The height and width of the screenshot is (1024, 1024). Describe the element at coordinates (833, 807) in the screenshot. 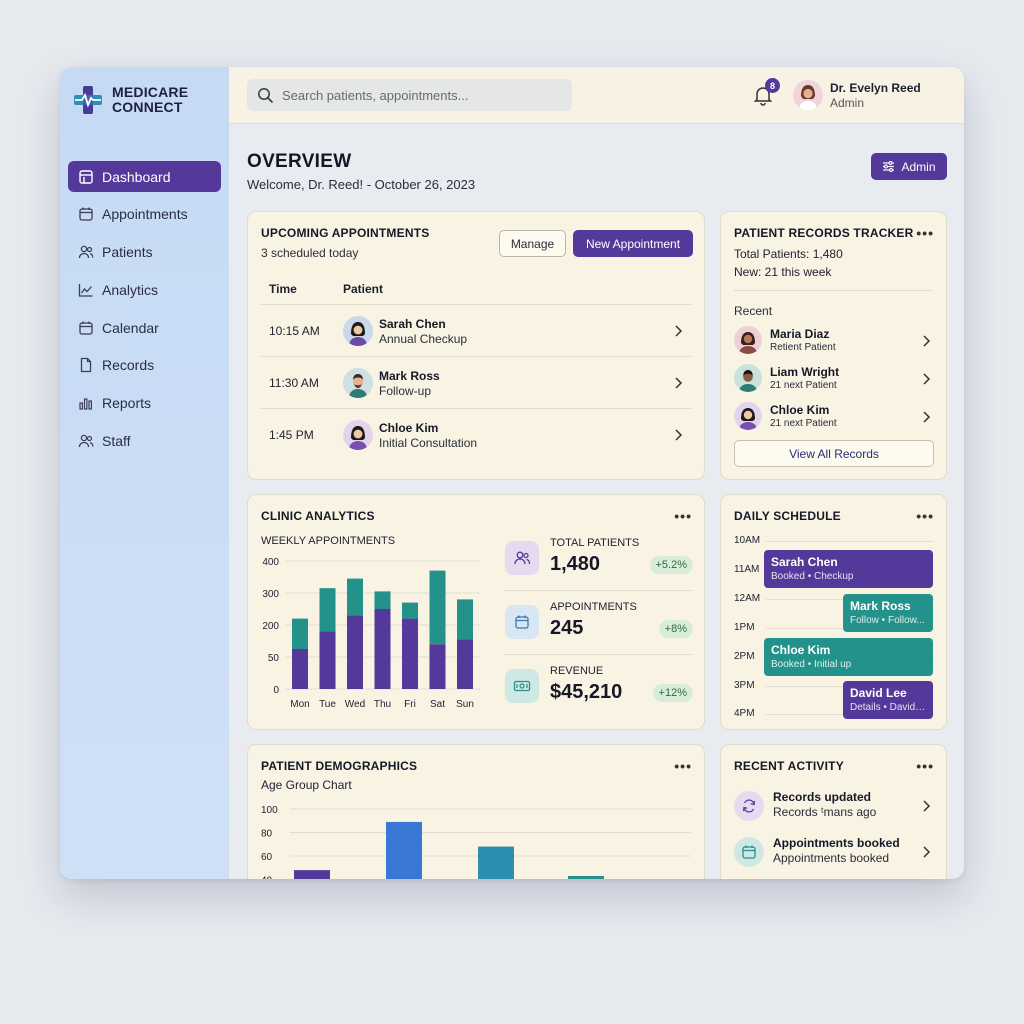

I see `list-item: Records updated Records ᵗmans ago` at that location.